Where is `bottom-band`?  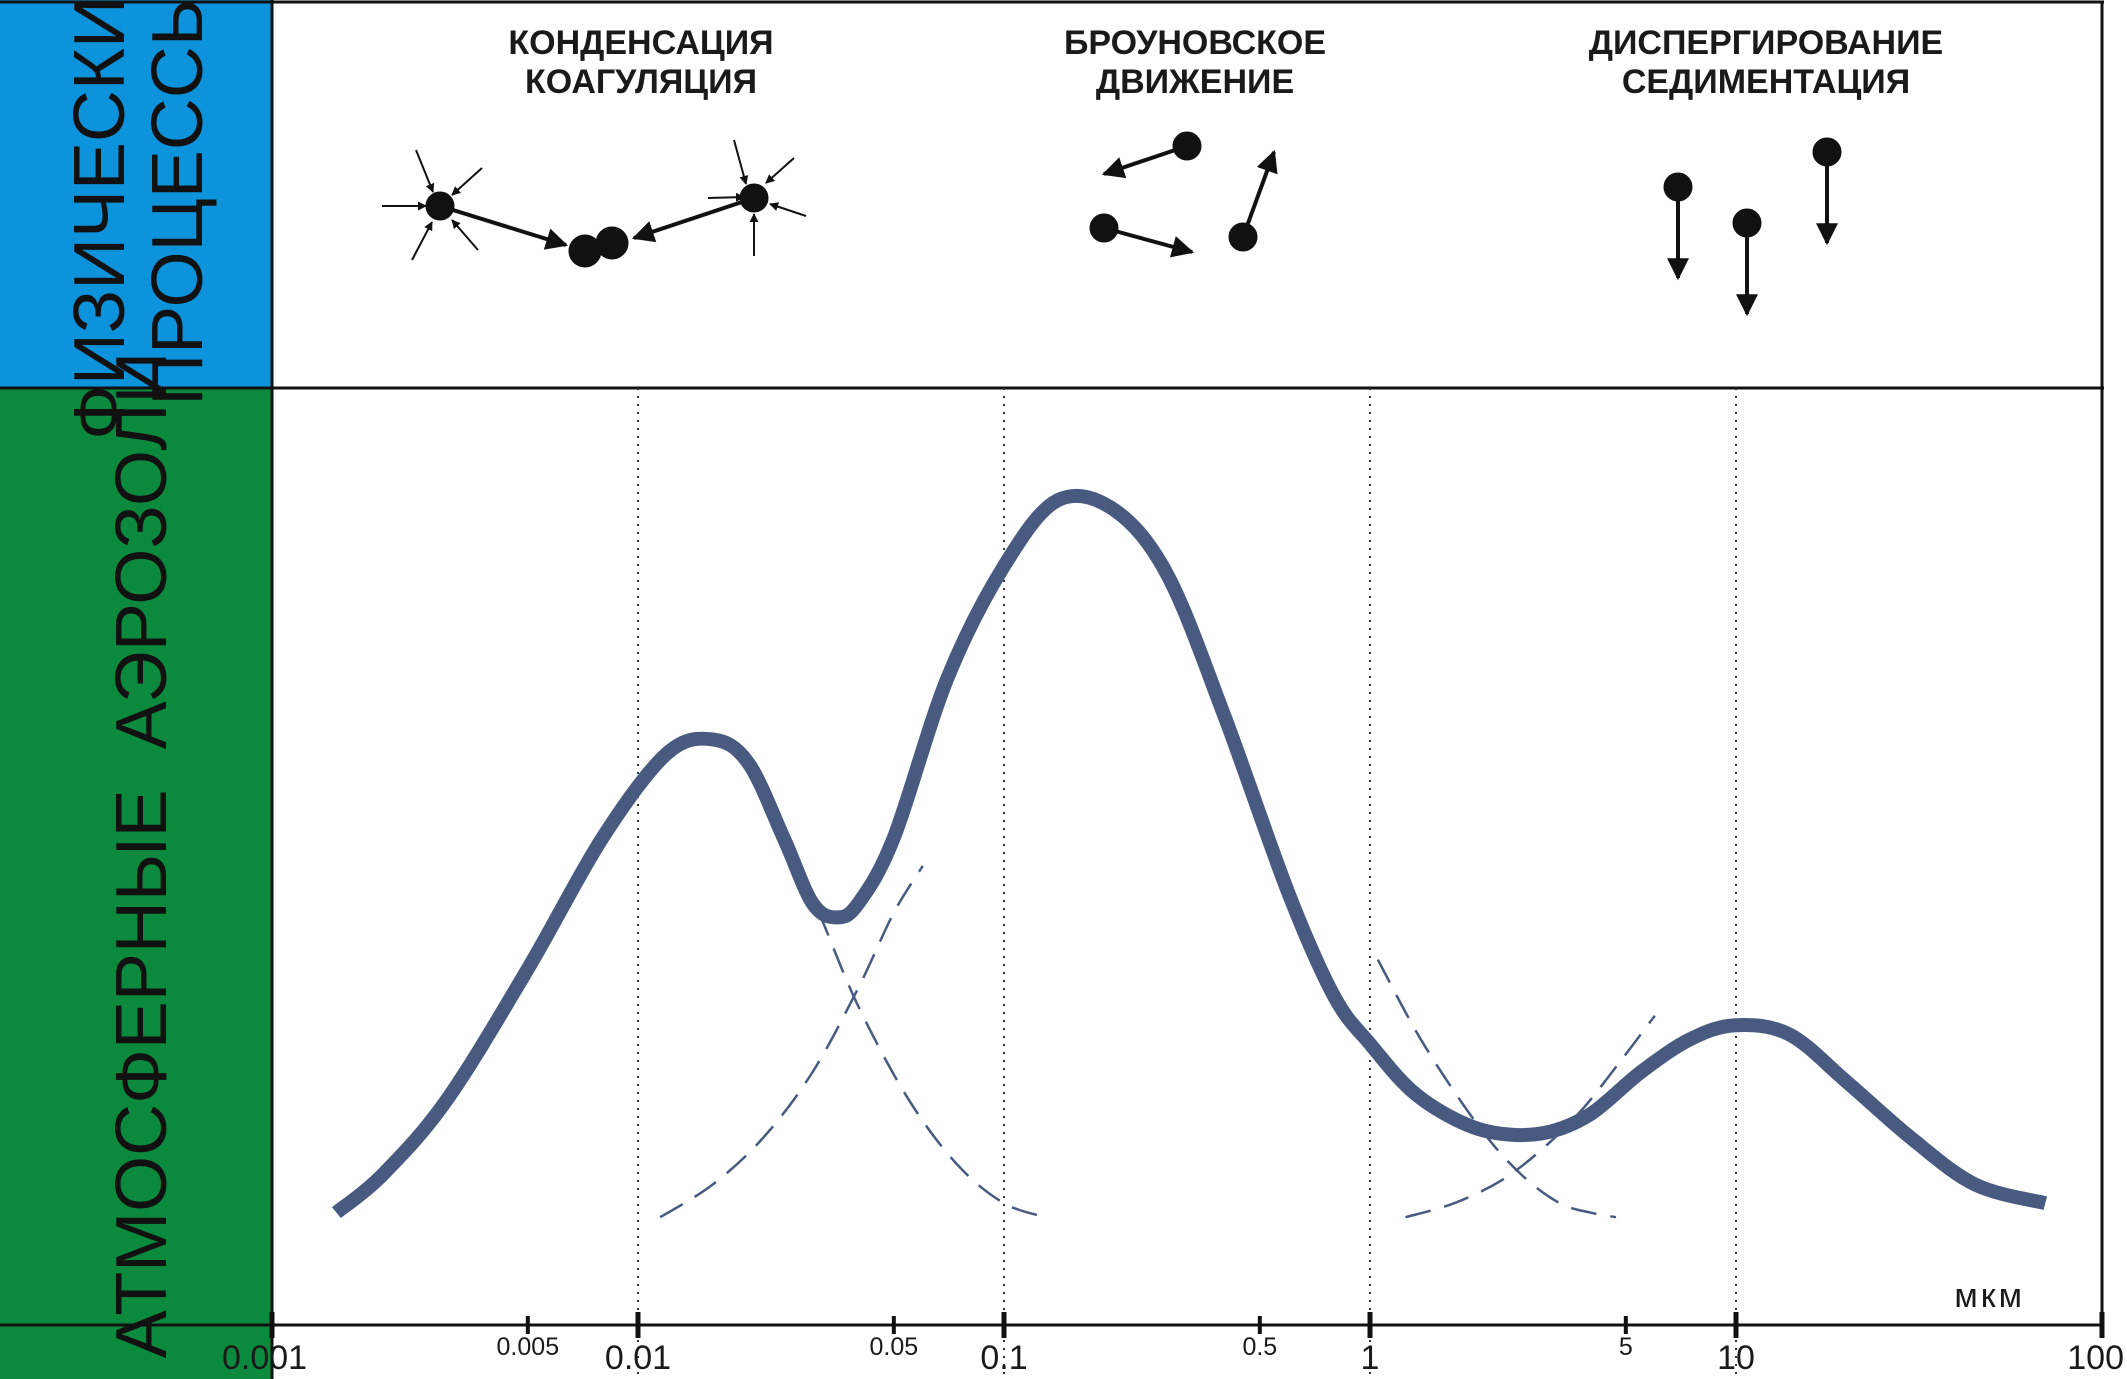
bottom-band is located at coordinates (136, 883).